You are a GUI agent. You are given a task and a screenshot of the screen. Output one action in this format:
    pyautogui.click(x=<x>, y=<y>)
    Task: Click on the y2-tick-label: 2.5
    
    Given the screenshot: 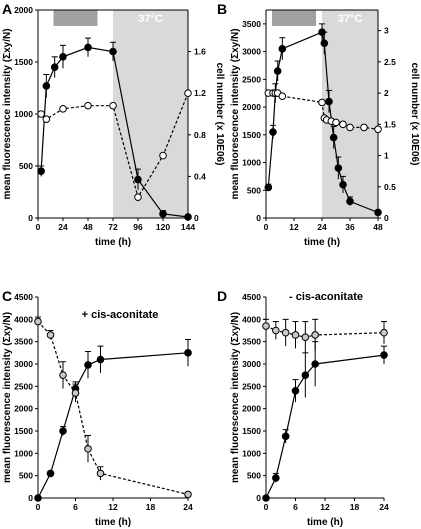 What is the action you would take?
    pyautogui.click(x=390, y=62)
    